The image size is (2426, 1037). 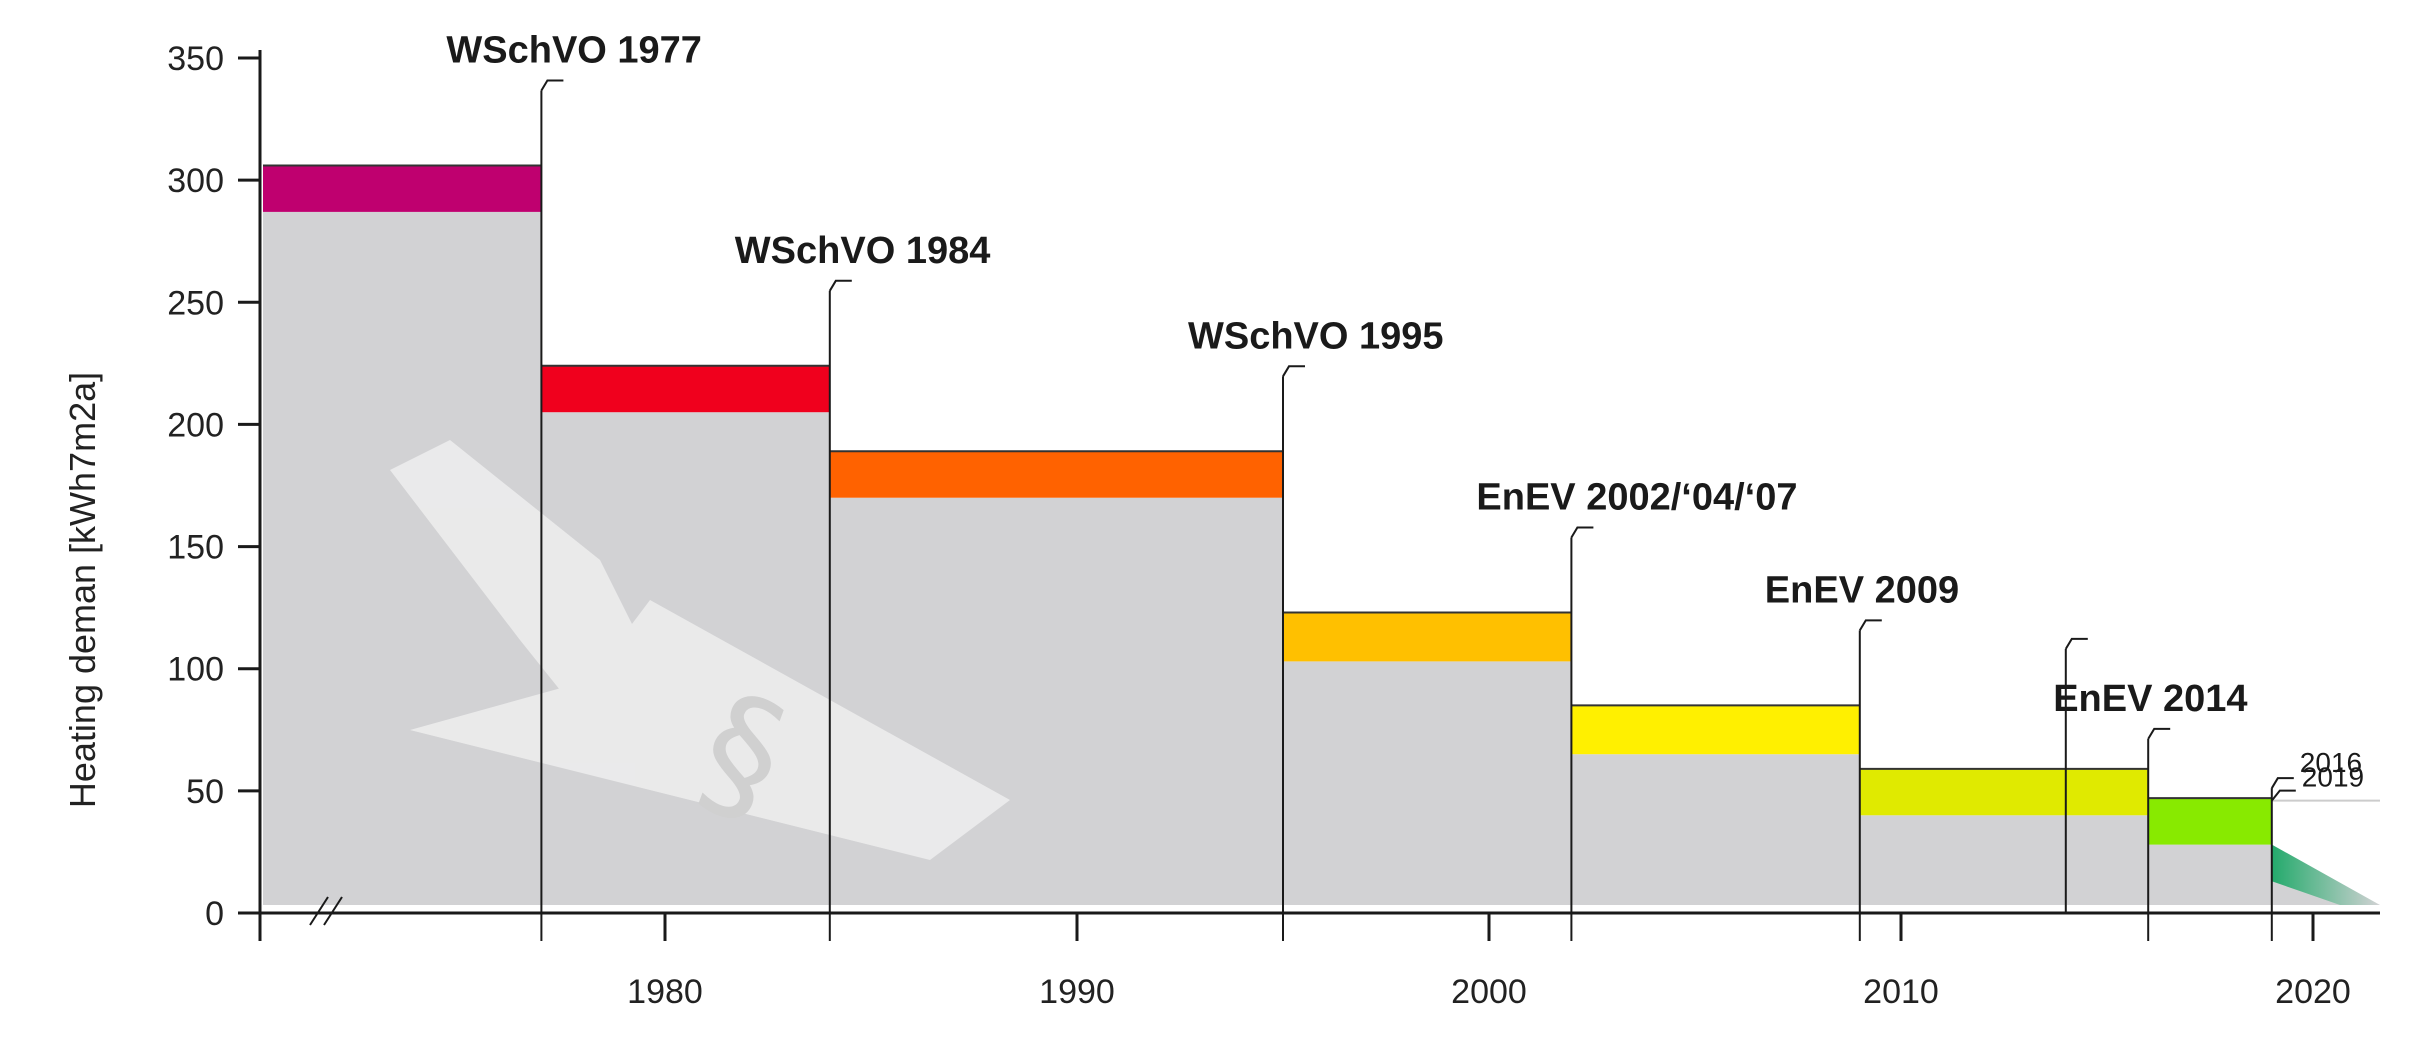 I want to click on regulation-label-5: EnEV 2014, so click(x=2150, y=699).